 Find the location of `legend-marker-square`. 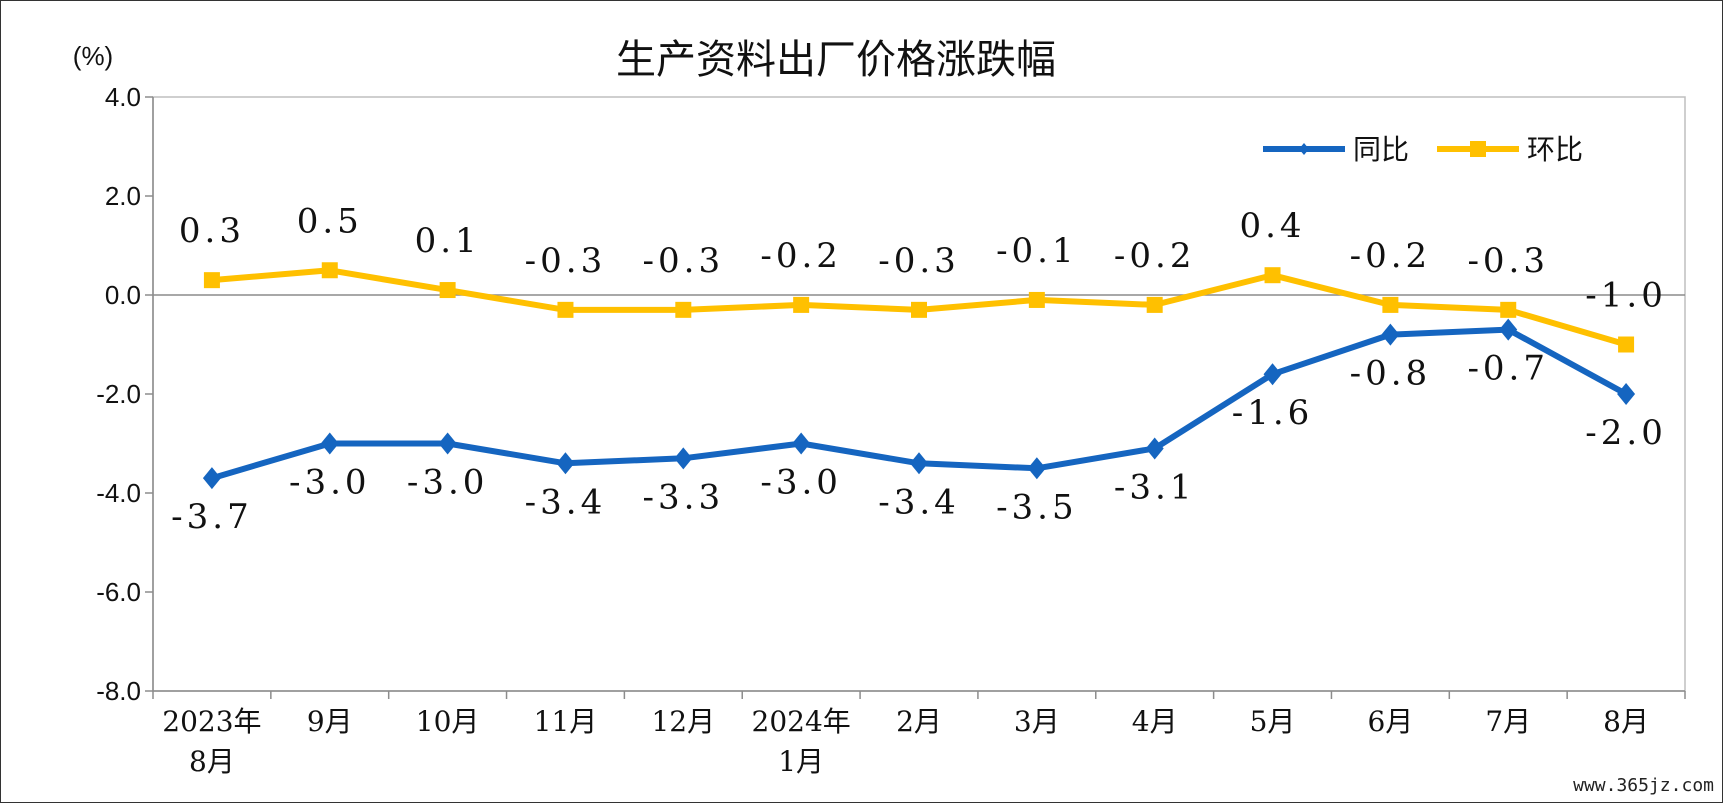

legend-marker-square is located at coordinates (1478, 149).